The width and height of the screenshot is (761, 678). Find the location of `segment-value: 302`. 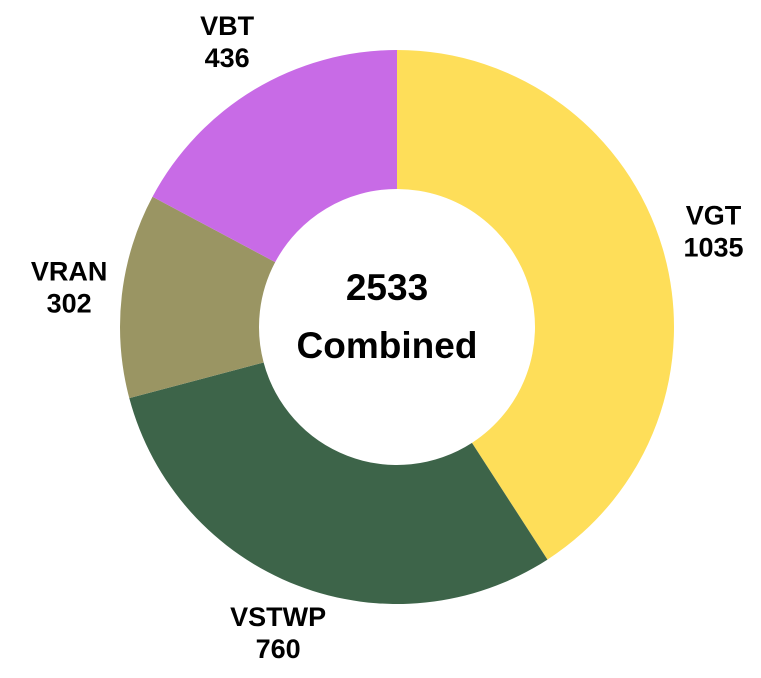

segment-value: 302 is located at coordinates (69, 303).